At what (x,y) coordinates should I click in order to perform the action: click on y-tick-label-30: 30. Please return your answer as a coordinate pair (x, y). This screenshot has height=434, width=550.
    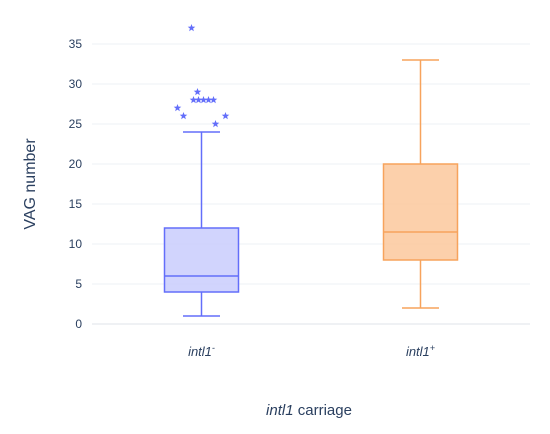
    Looking at the image, I should click on (76, 84).